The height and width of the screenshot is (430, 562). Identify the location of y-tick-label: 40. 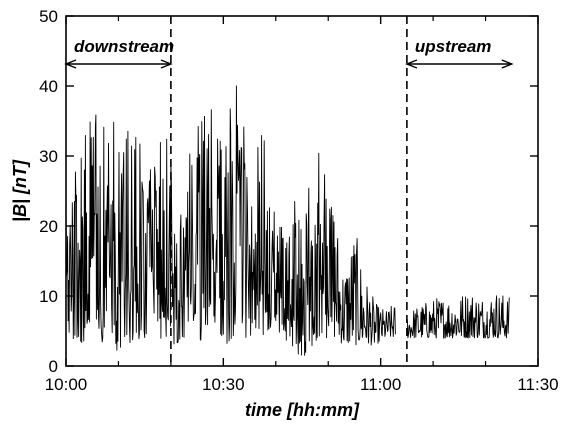
(48, 86).